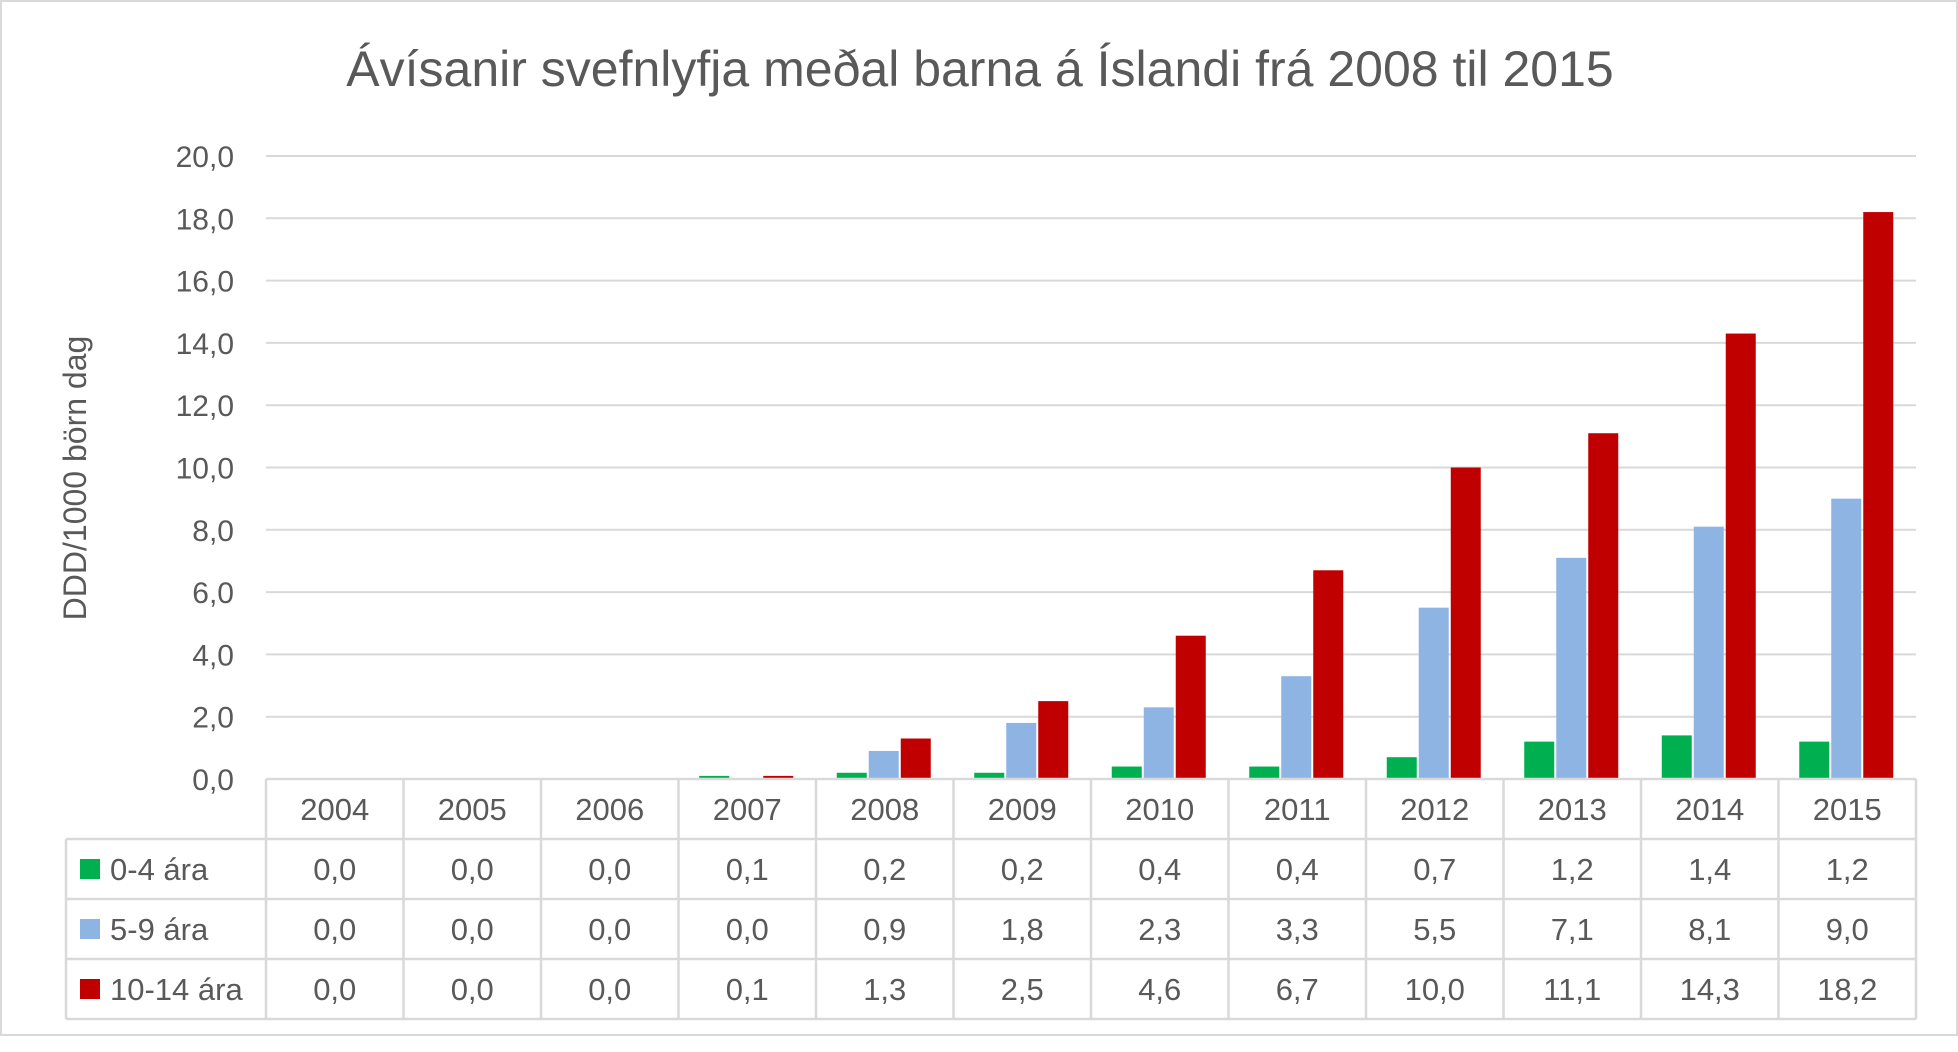  Describe the element at coordinates (883, 764) in the screenshot. I see `bar-5-9-ra-2008` at that location.